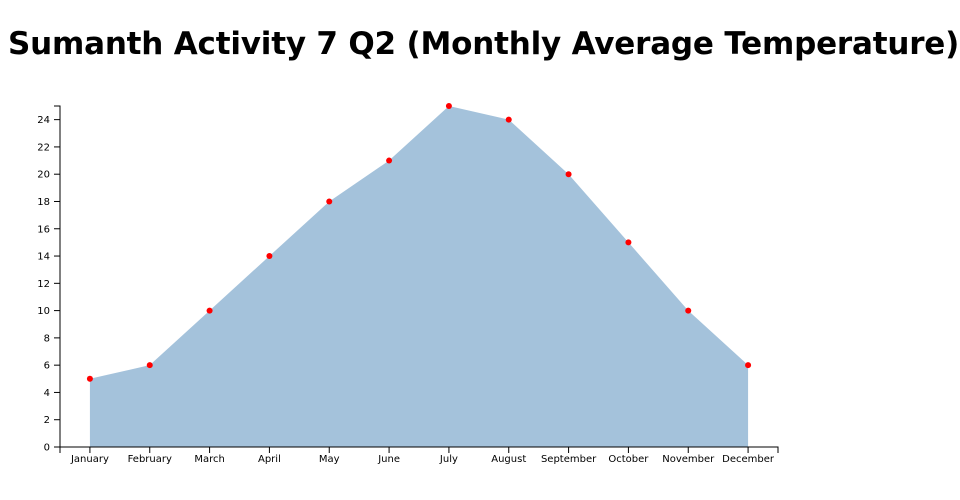 This screenshot has width=960, height=500. What do you see at coordinates (569, 459) in the screenshot?
I see `x-tick-label: September` at bounding box center [569, 459].